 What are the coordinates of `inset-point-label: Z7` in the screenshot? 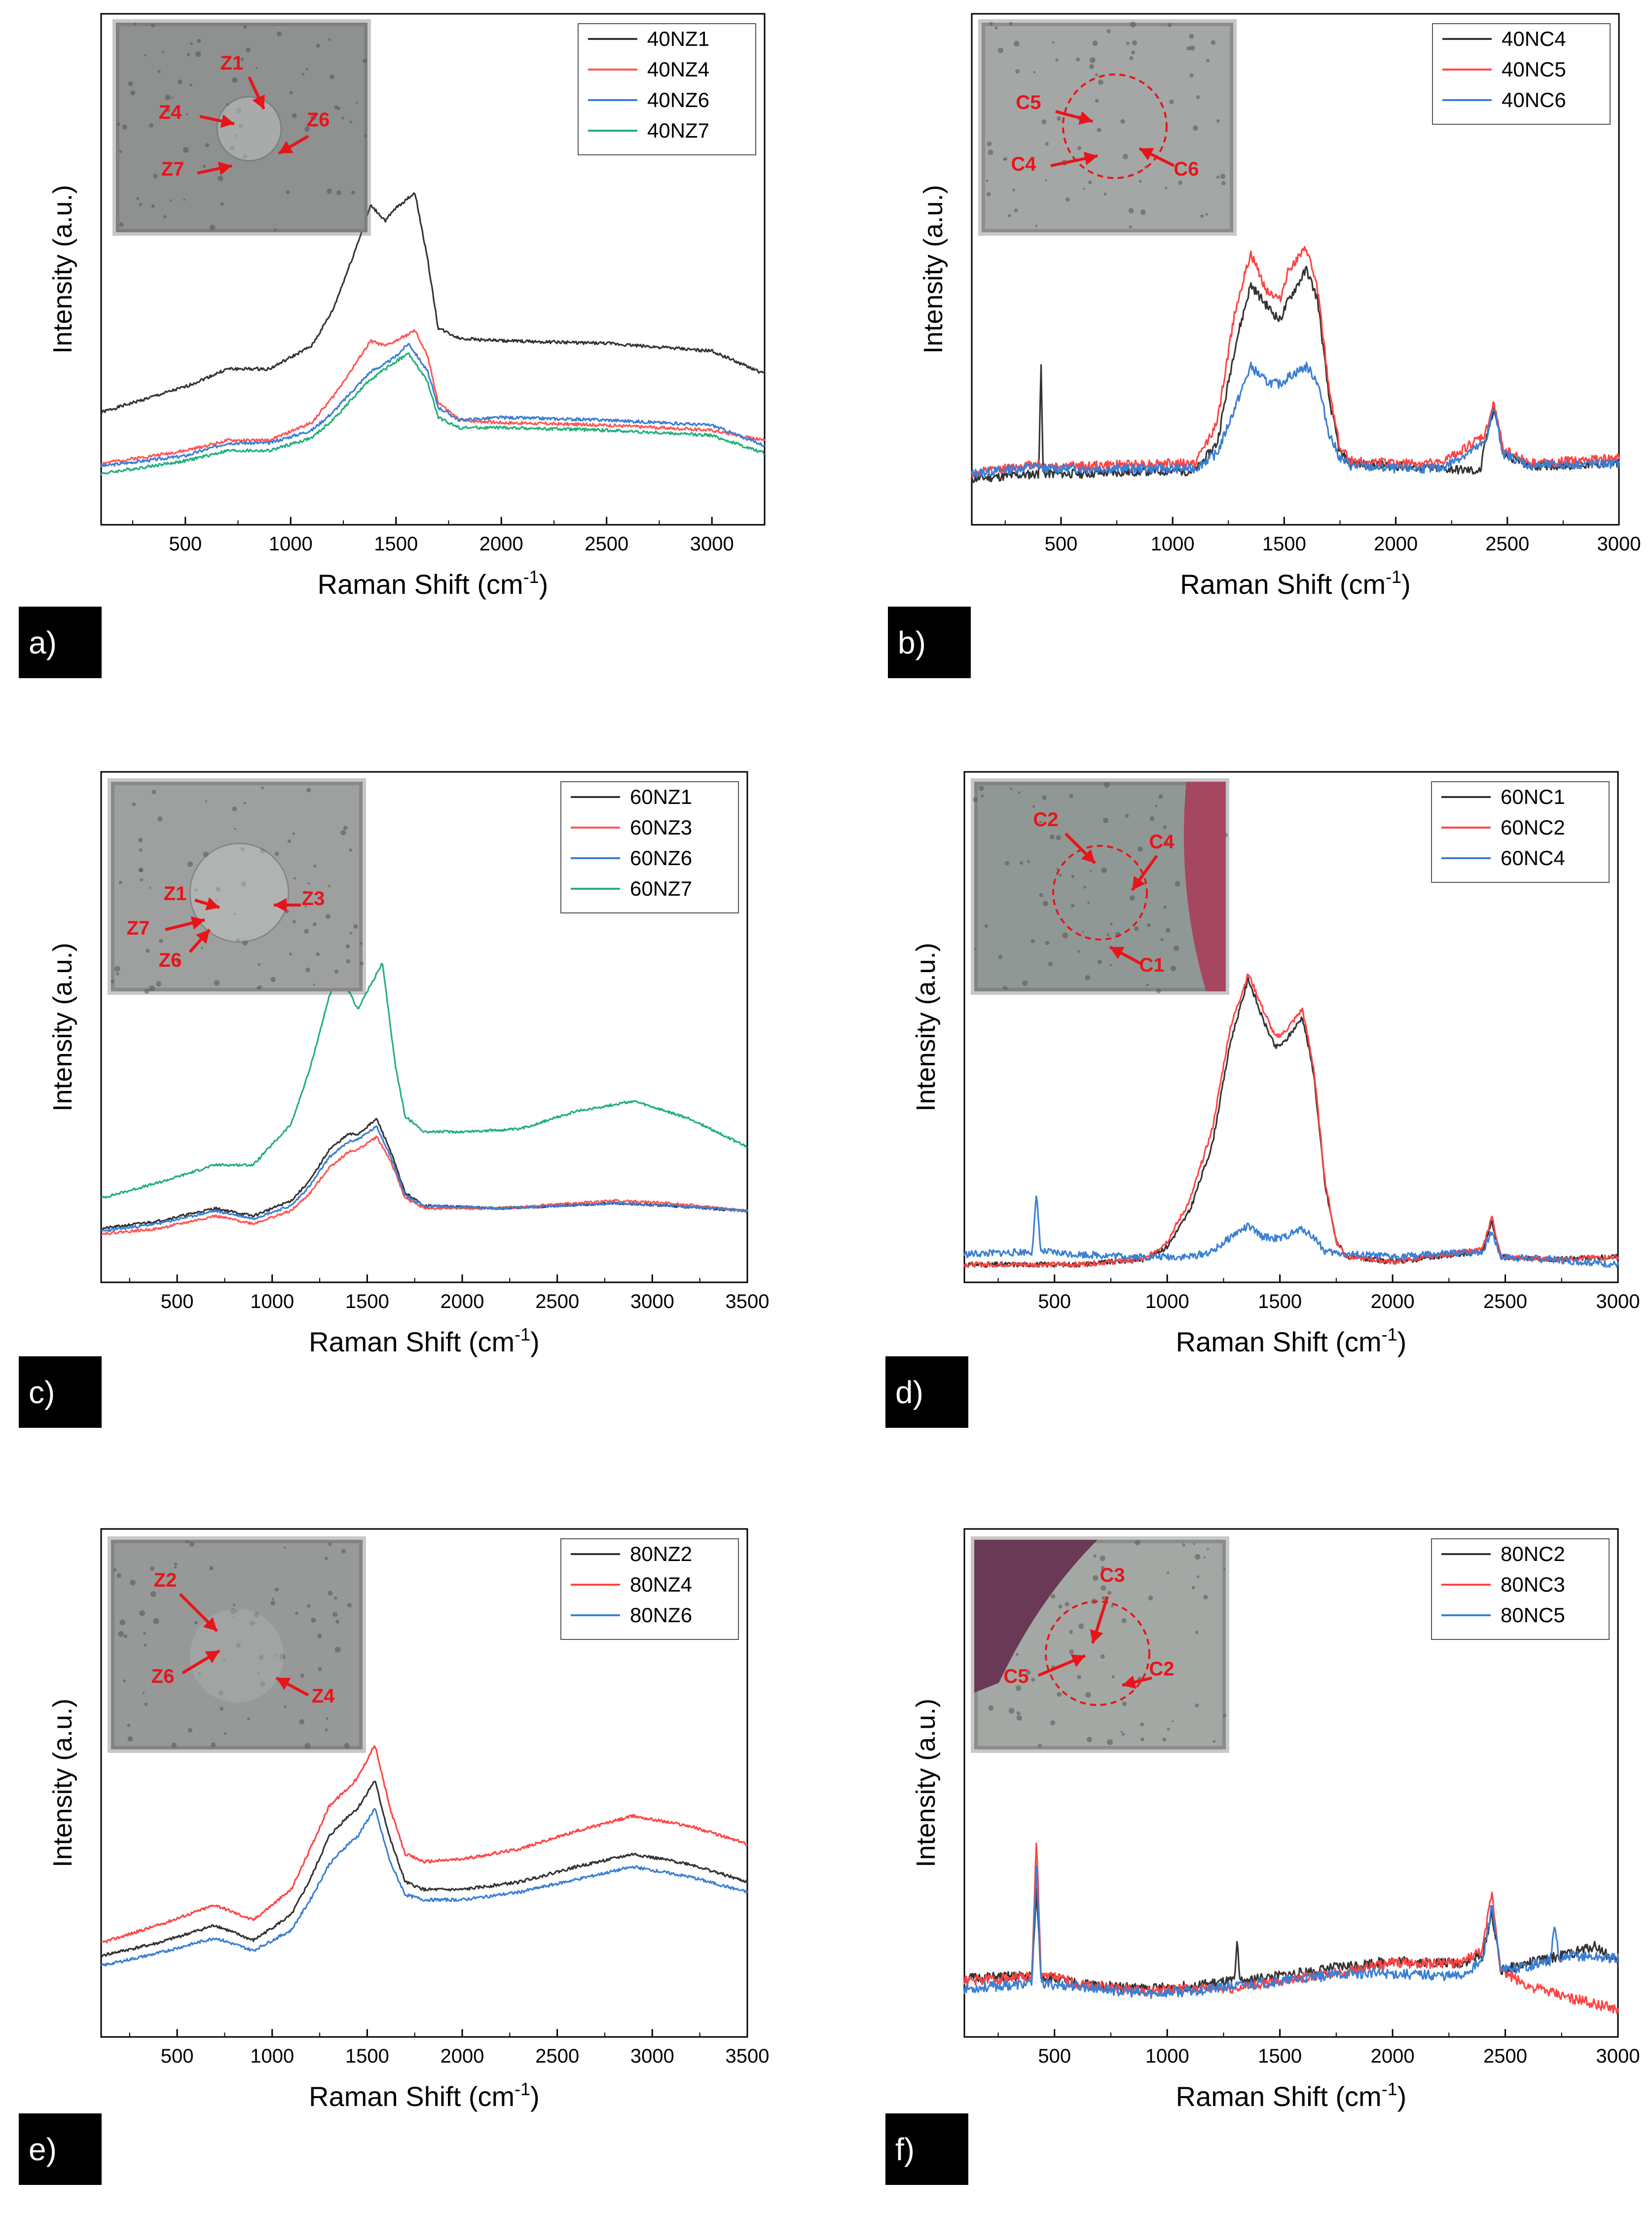 It's located at (172, 169).